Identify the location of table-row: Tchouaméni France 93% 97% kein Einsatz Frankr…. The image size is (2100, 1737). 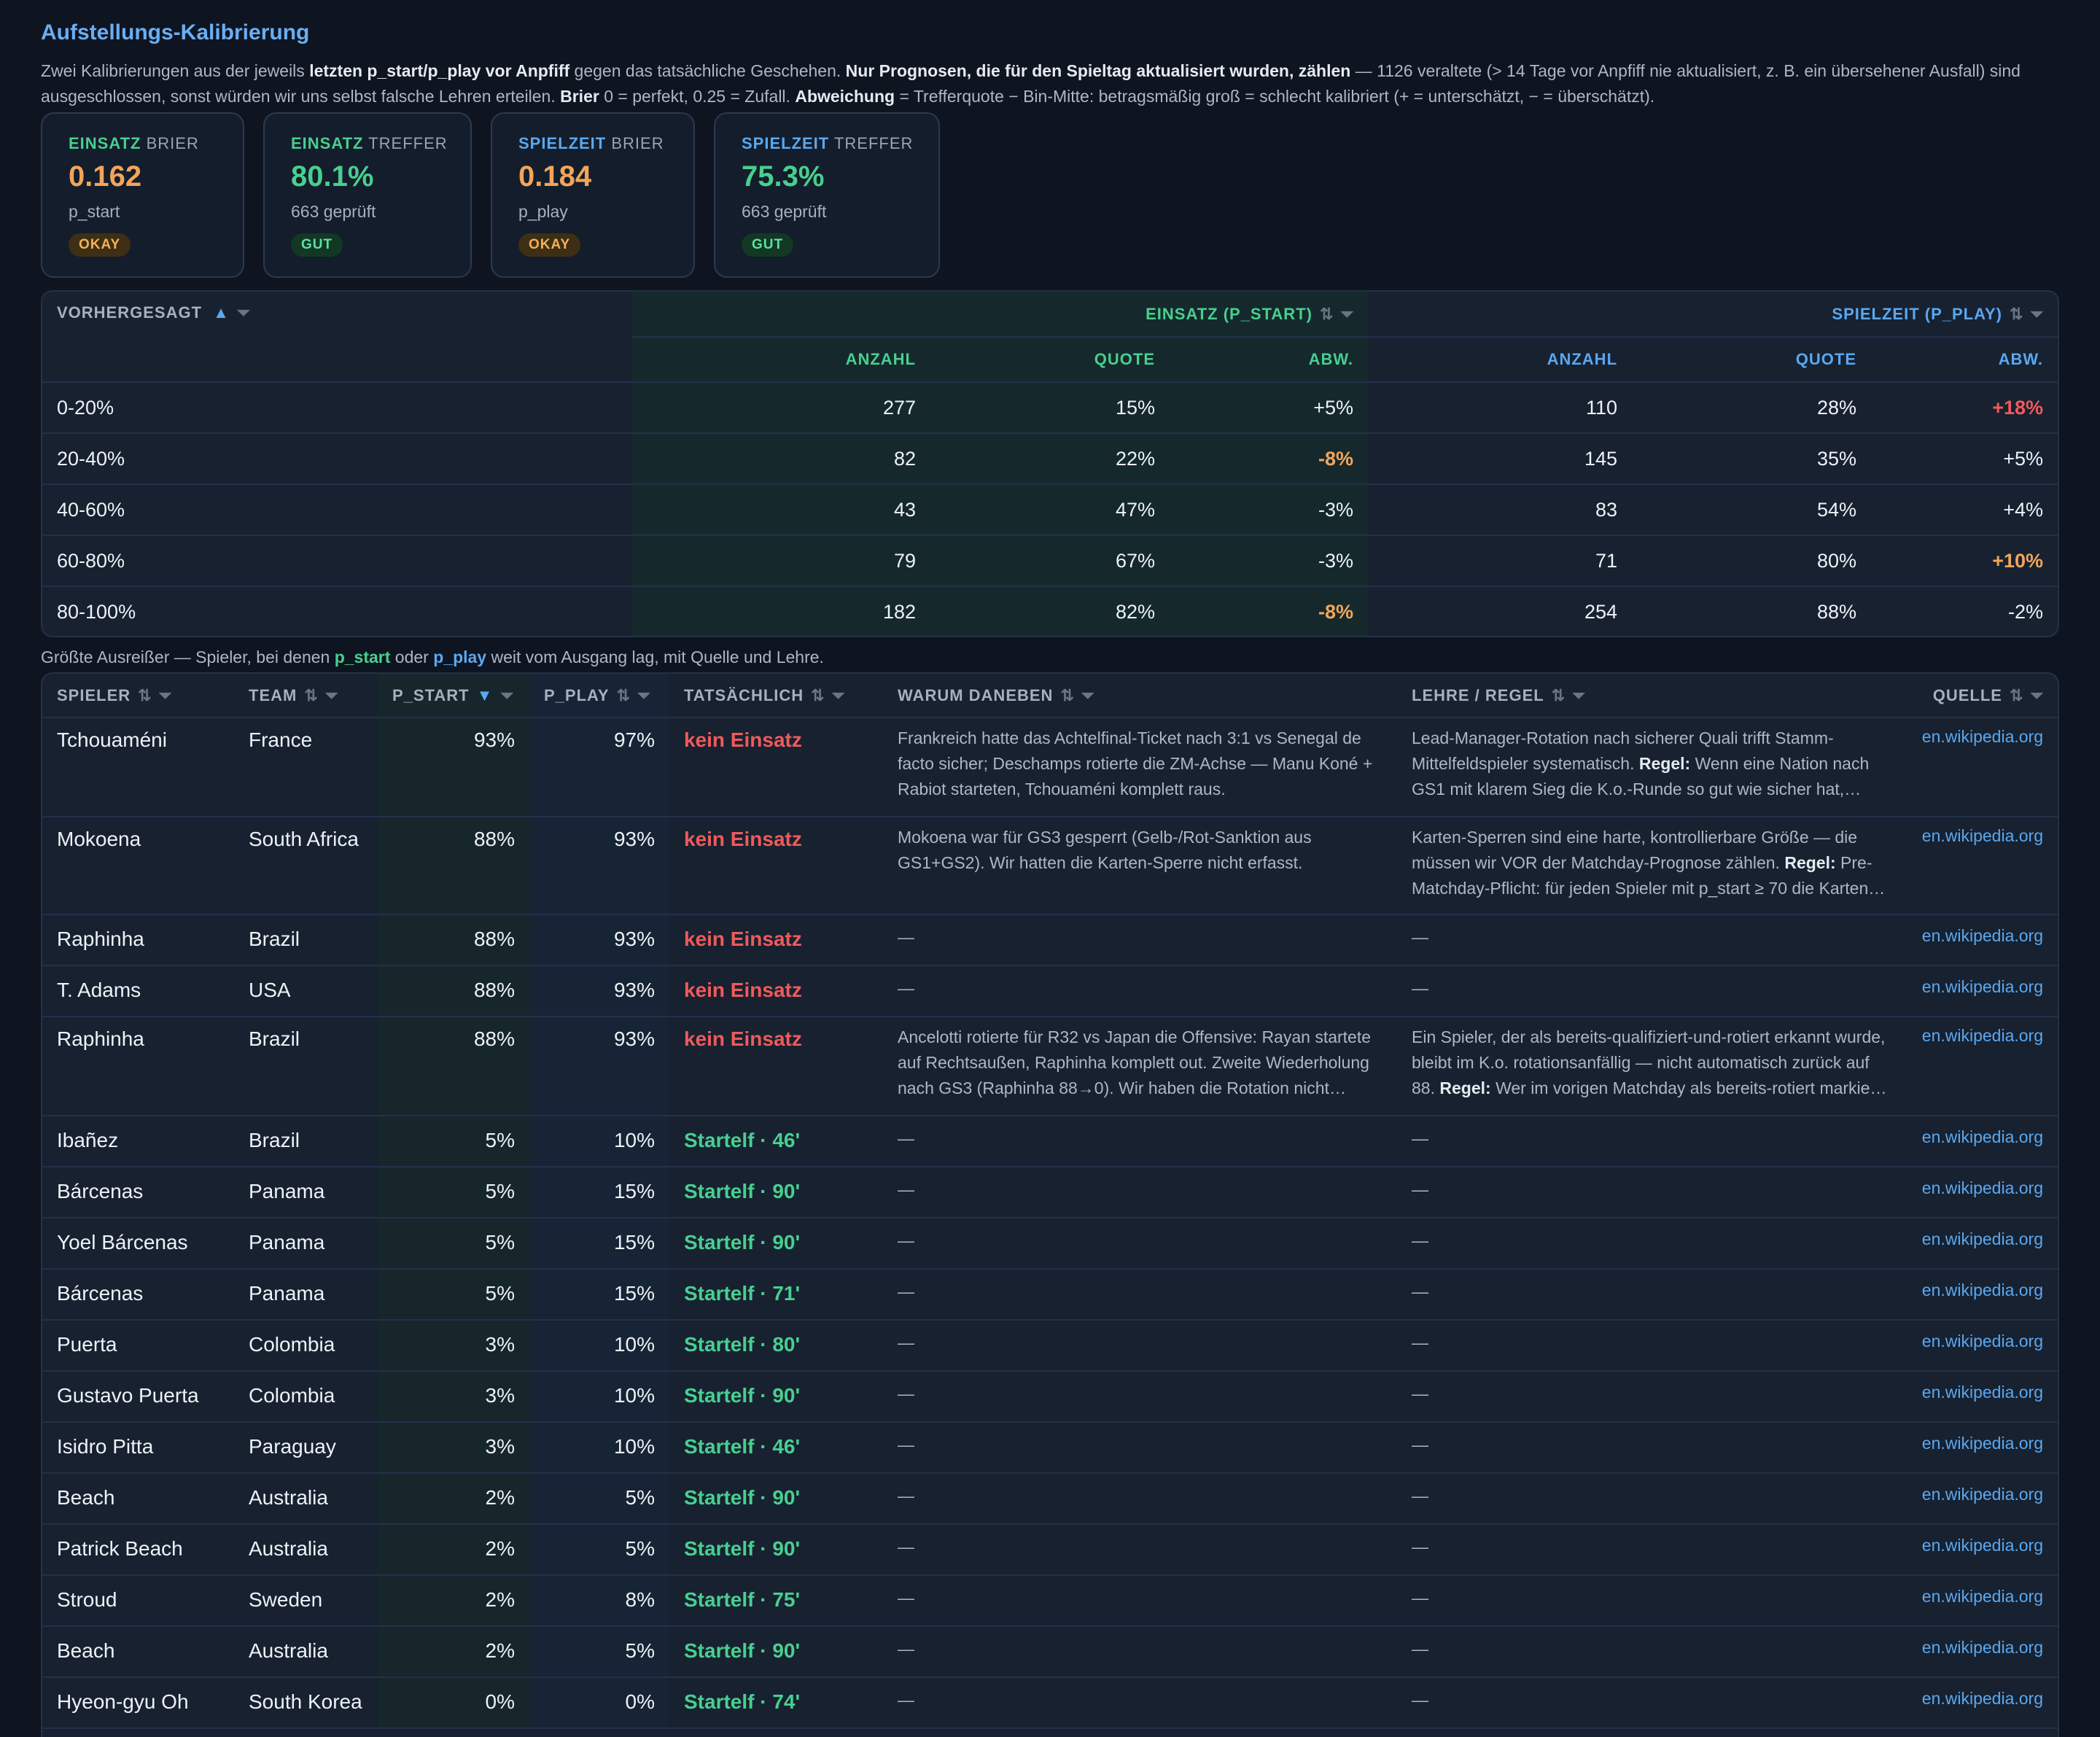
(1050, 767).